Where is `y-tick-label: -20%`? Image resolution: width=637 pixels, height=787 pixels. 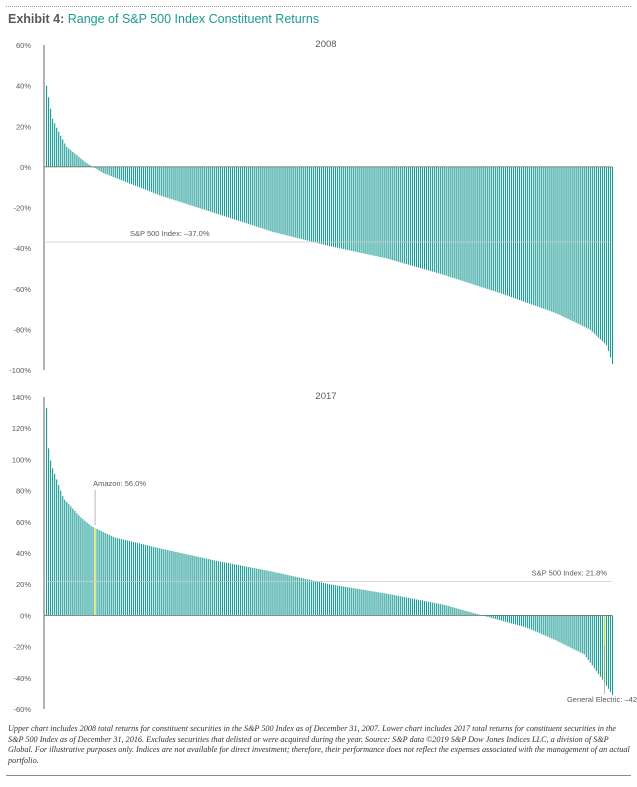
y-tick-label: -20% is located at coordinates (22, 208).